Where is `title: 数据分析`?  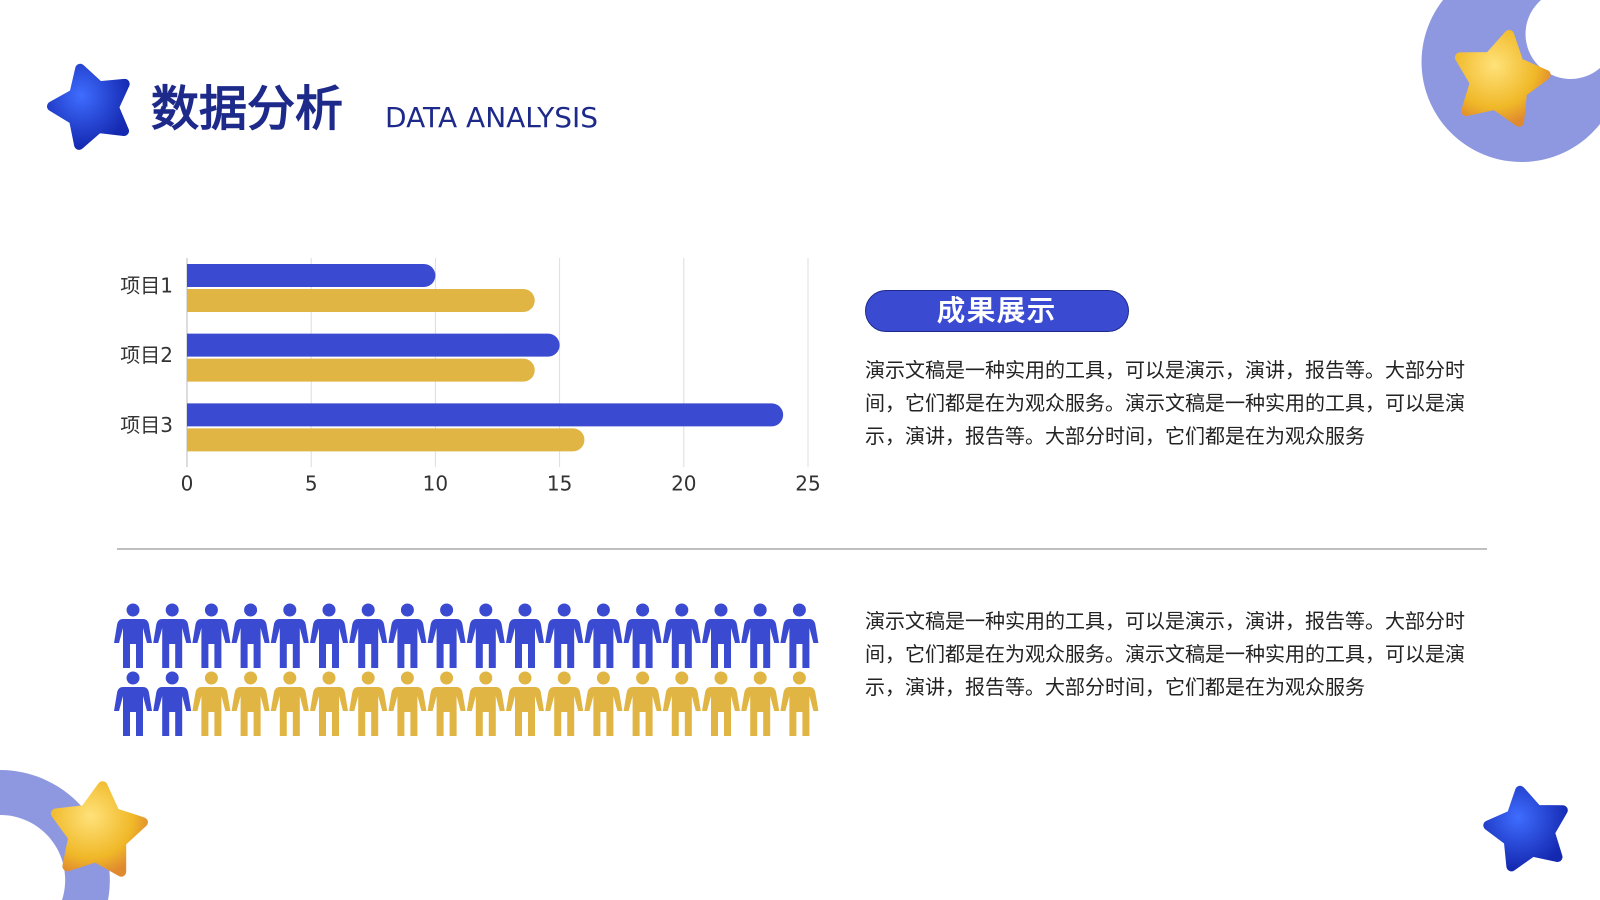 title: 数据分析 is located at coordinates (247, 109).